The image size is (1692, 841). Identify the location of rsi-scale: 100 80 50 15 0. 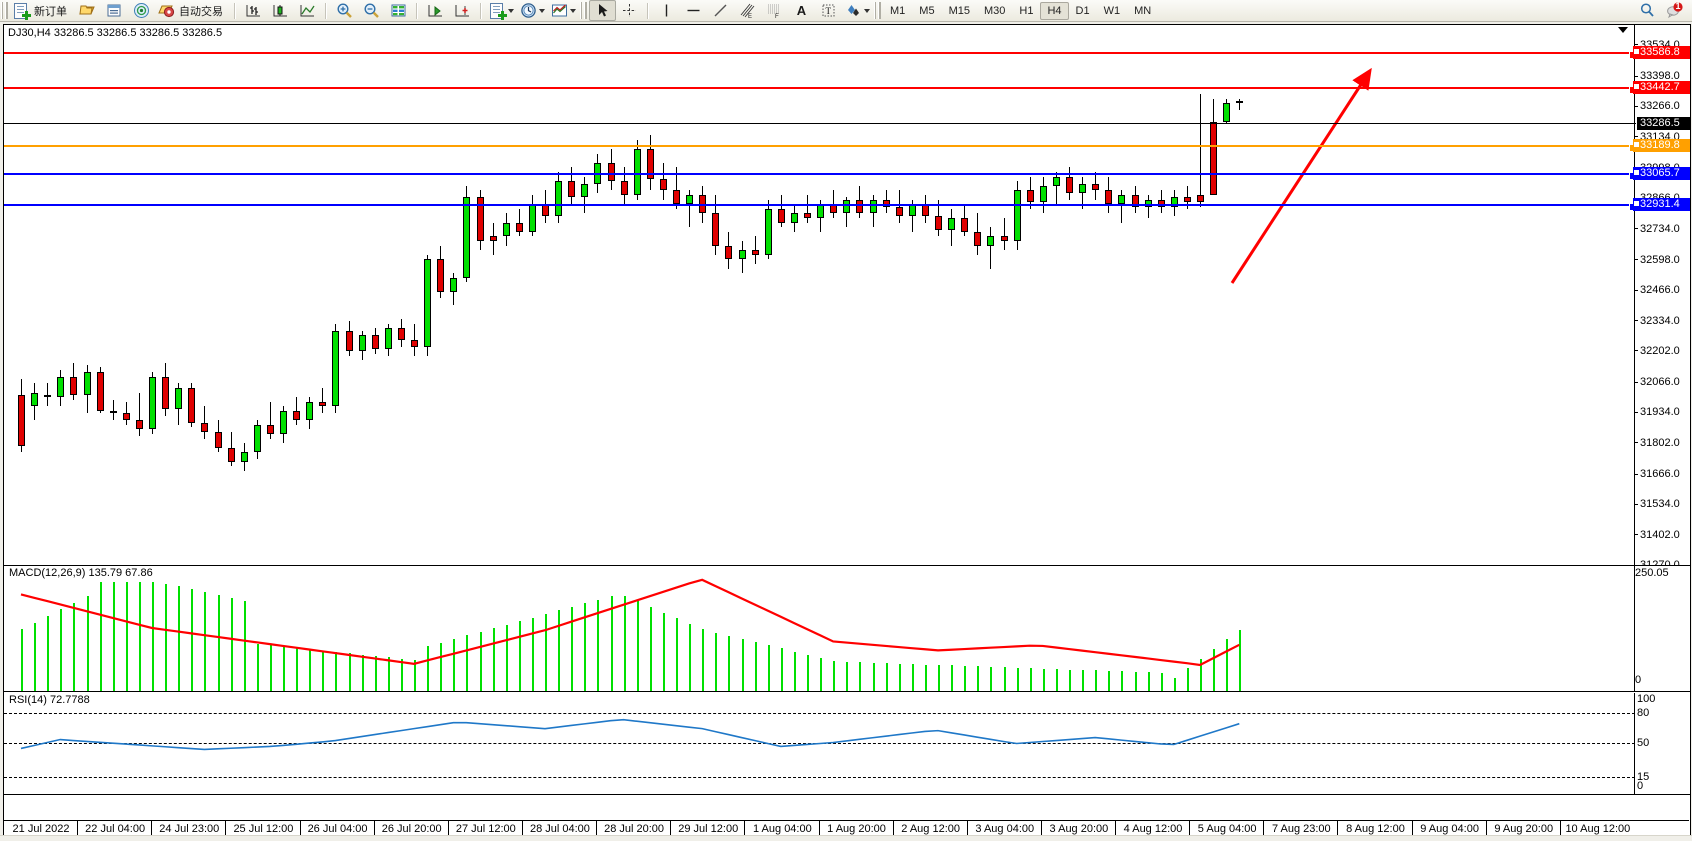
(1662, 743).